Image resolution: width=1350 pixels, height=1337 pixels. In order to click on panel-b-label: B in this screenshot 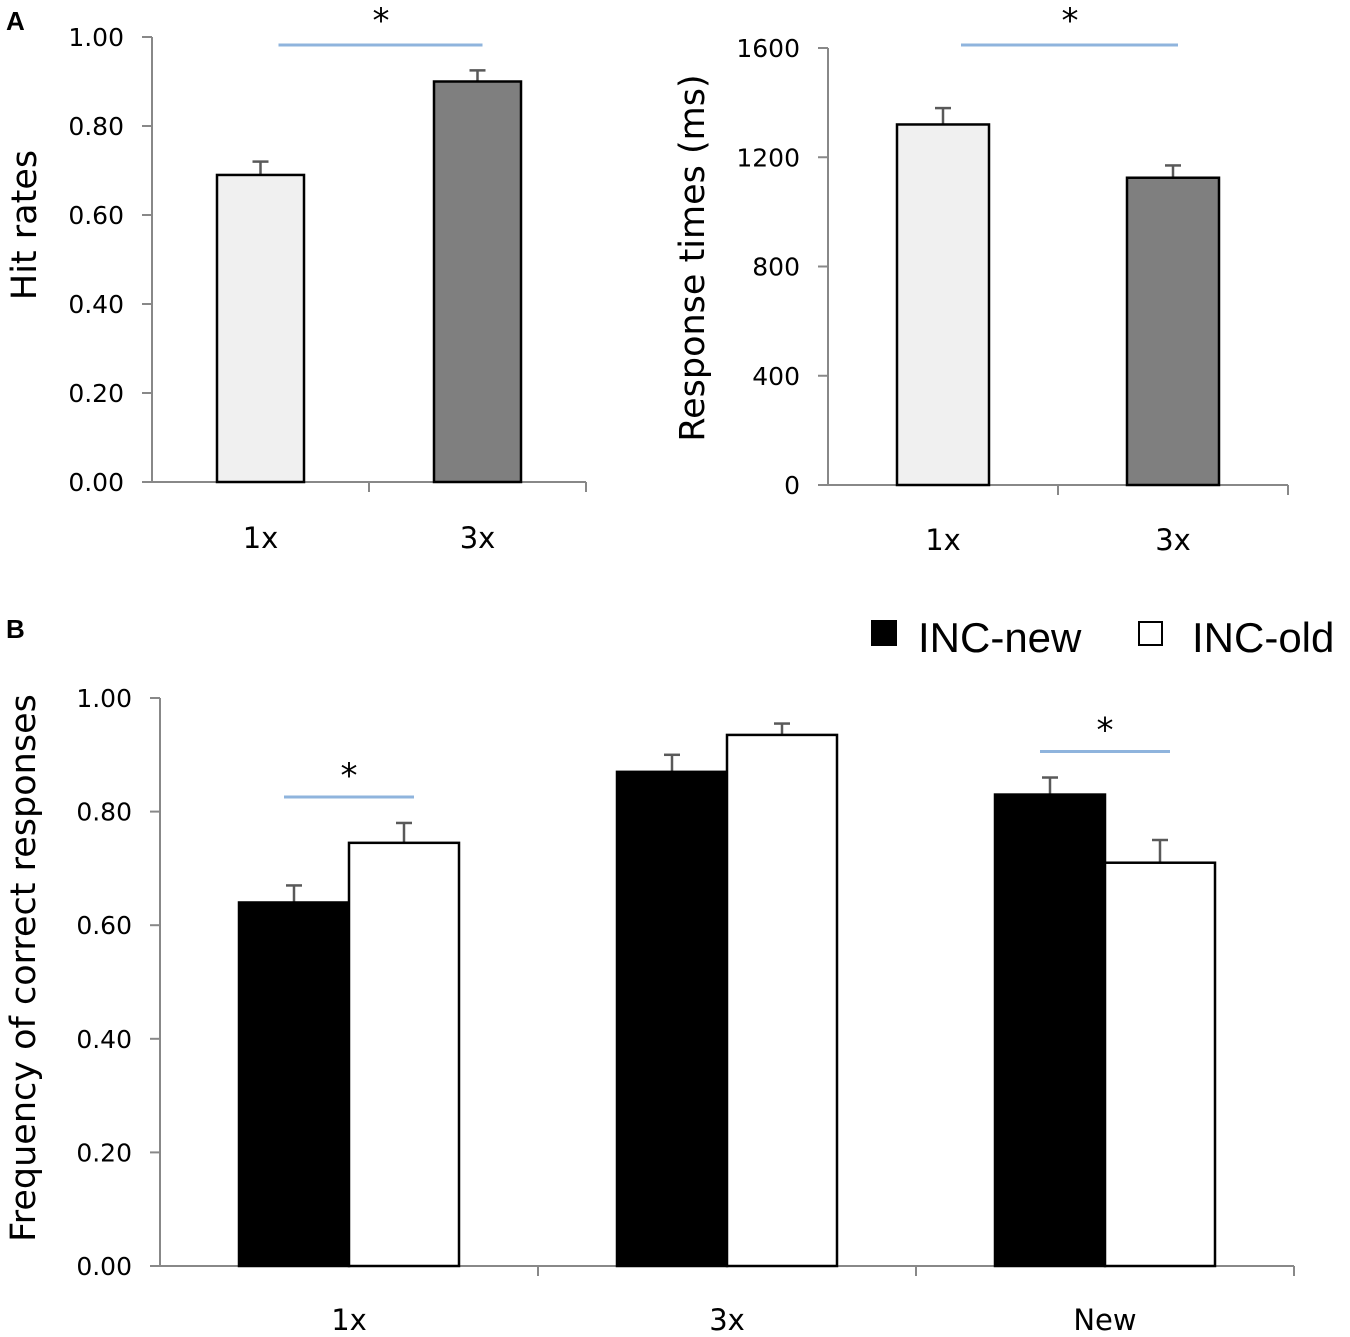, I will do `click(15, 629)`.